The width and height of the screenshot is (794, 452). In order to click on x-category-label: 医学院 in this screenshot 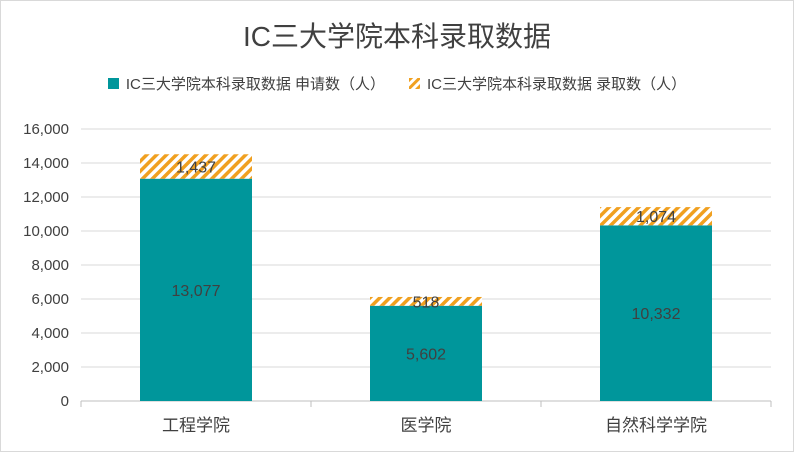, I will do `click(426, 425)`.